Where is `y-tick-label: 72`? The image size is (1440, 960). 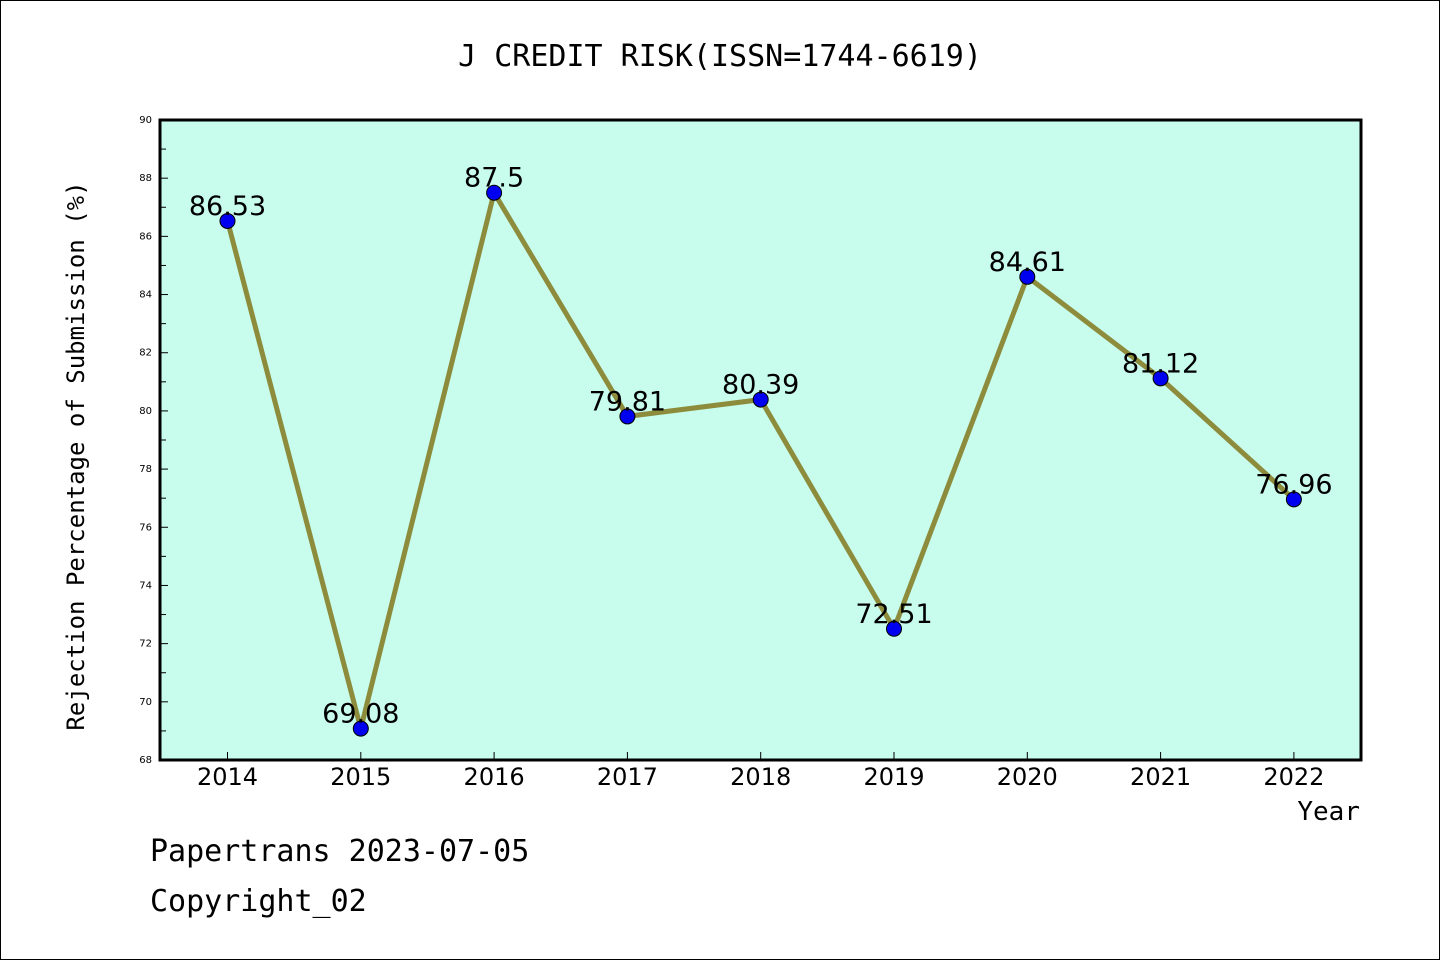
y-tick-label: 72 is located at coordinates (145, 644).